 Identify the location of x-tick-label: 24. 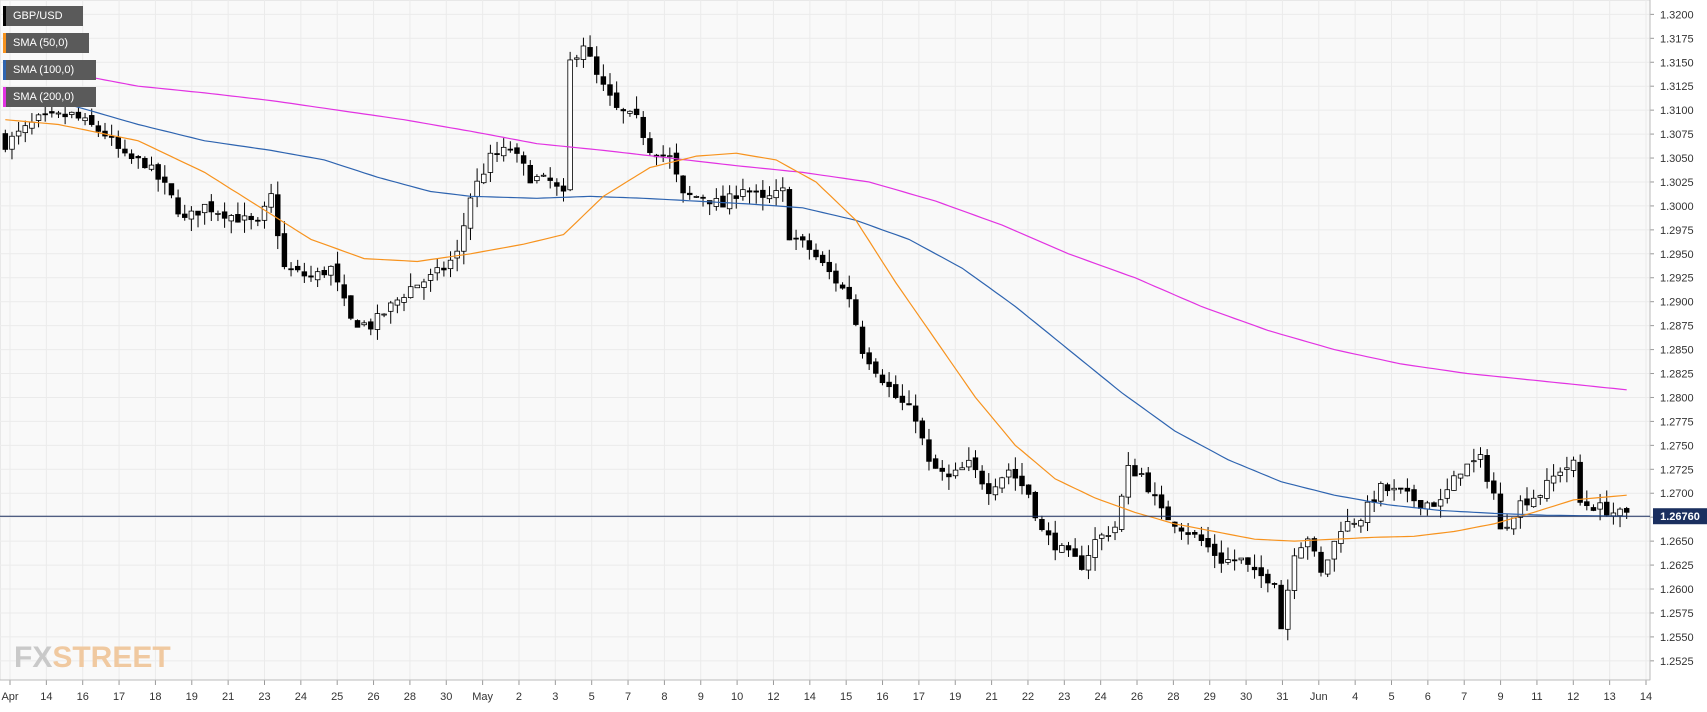
(301, 697).